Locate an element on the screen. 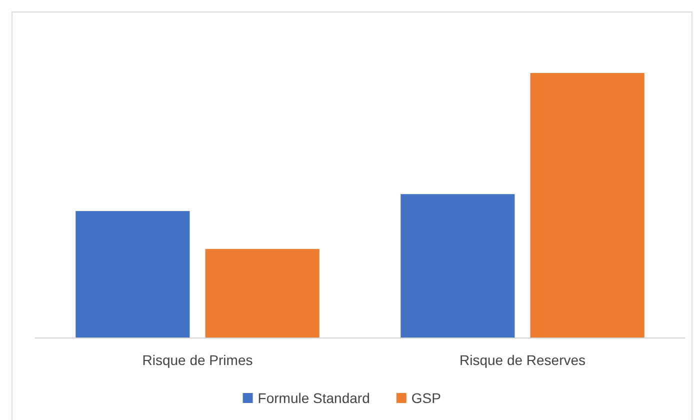  x-tick-label: Risque de Reserves is located at coordinates (522, 360).